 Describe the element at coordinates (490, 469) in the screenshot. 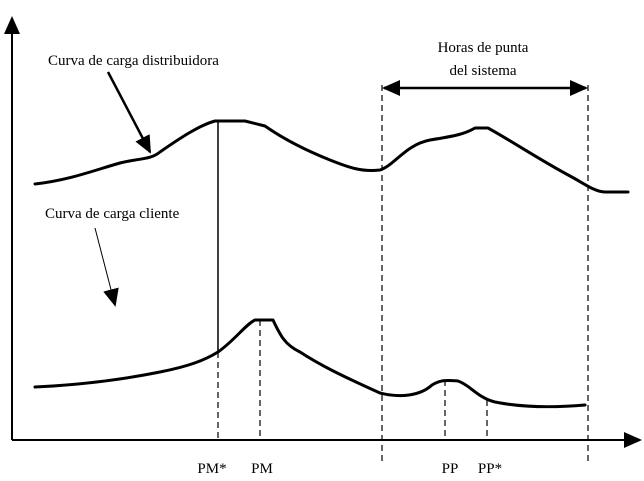

I see `tick-label: PP*` at that location.